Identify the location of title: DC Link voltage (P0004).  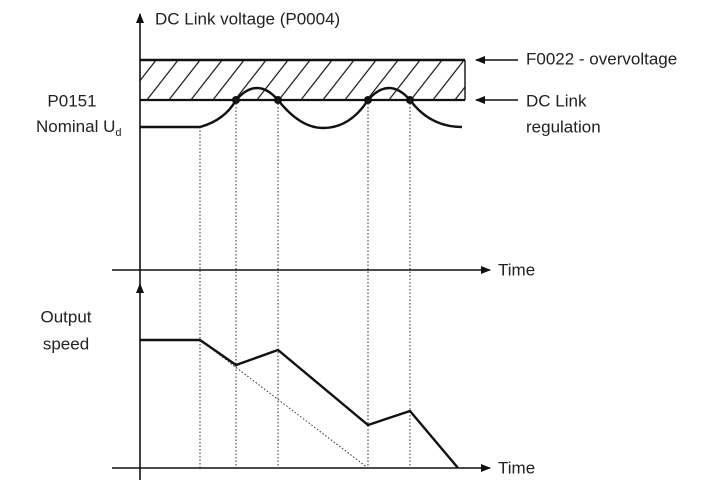
(247, 18).